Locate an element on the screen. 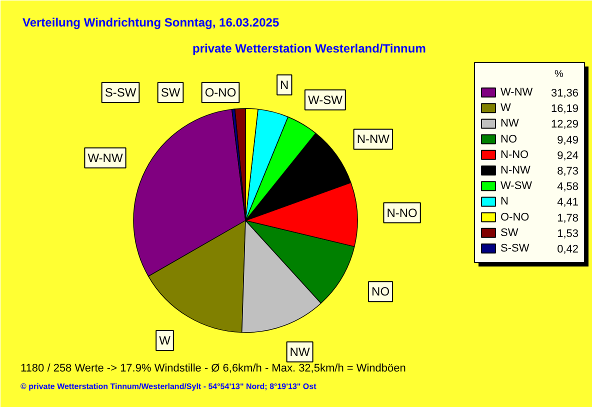 Image resolution: width=592 pixels, height=407 pixels. data-label: 31,36 is located at coordinates (564, 94).